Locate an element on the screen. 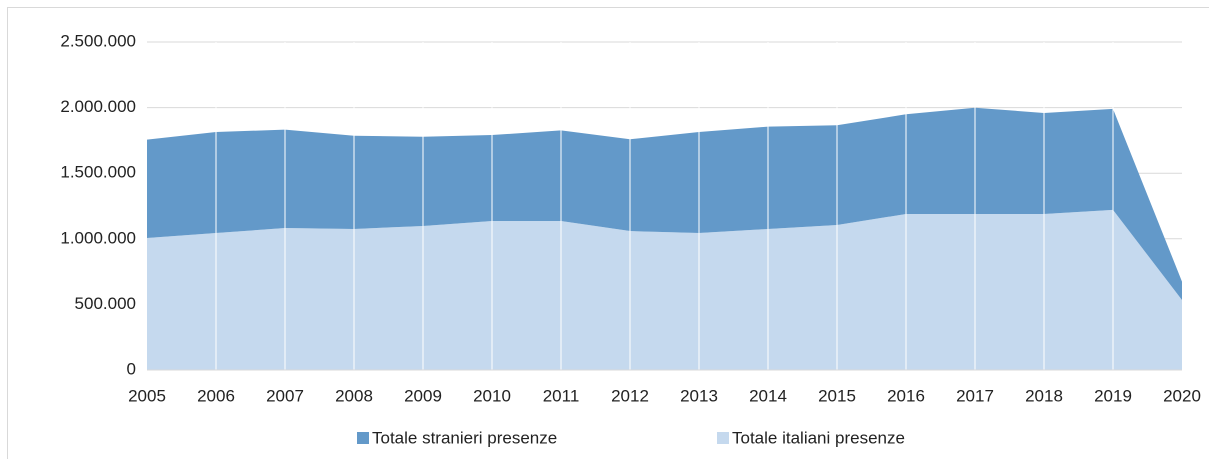 The height and width of the screenshot is (464, 1209). x-tick-label: 2019 is located at coordinates (1113, 395).